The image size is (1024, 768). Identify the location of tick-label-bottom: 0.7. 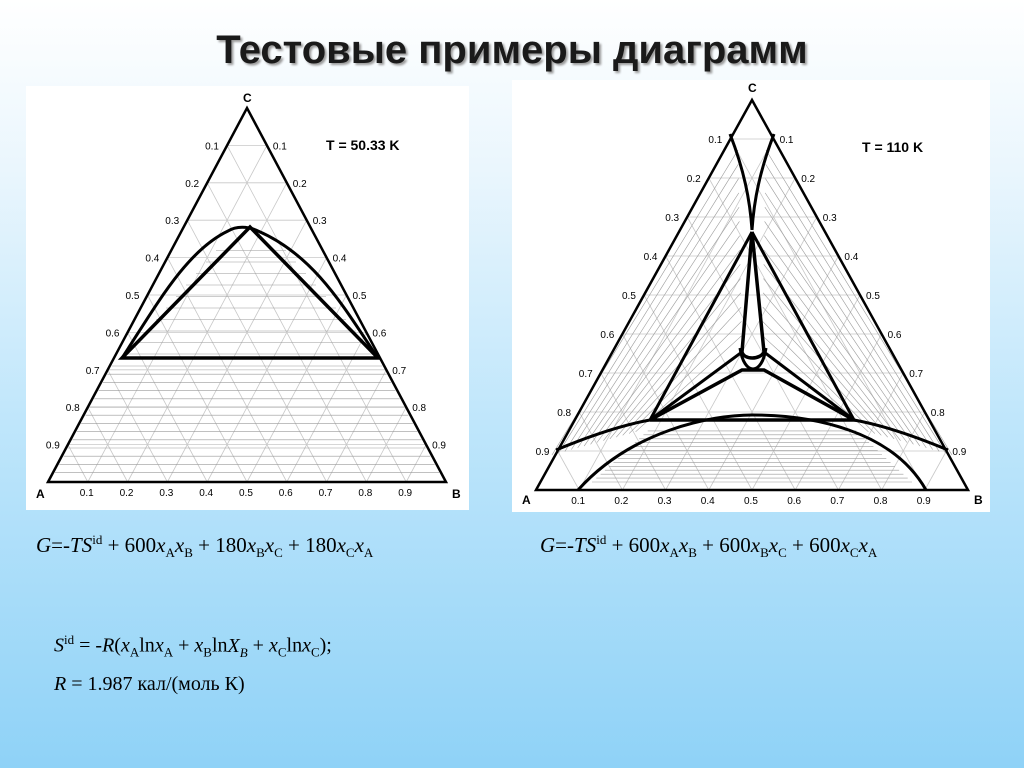
(326, 493).